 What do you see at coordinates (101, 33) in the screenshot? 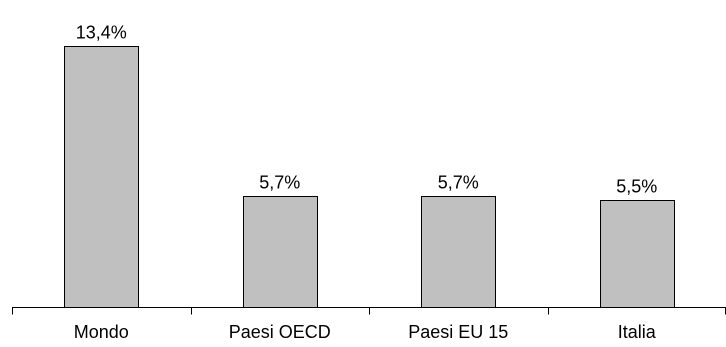
I see `data-label-mondo: 13,4%` at bounding box center [101, 33].